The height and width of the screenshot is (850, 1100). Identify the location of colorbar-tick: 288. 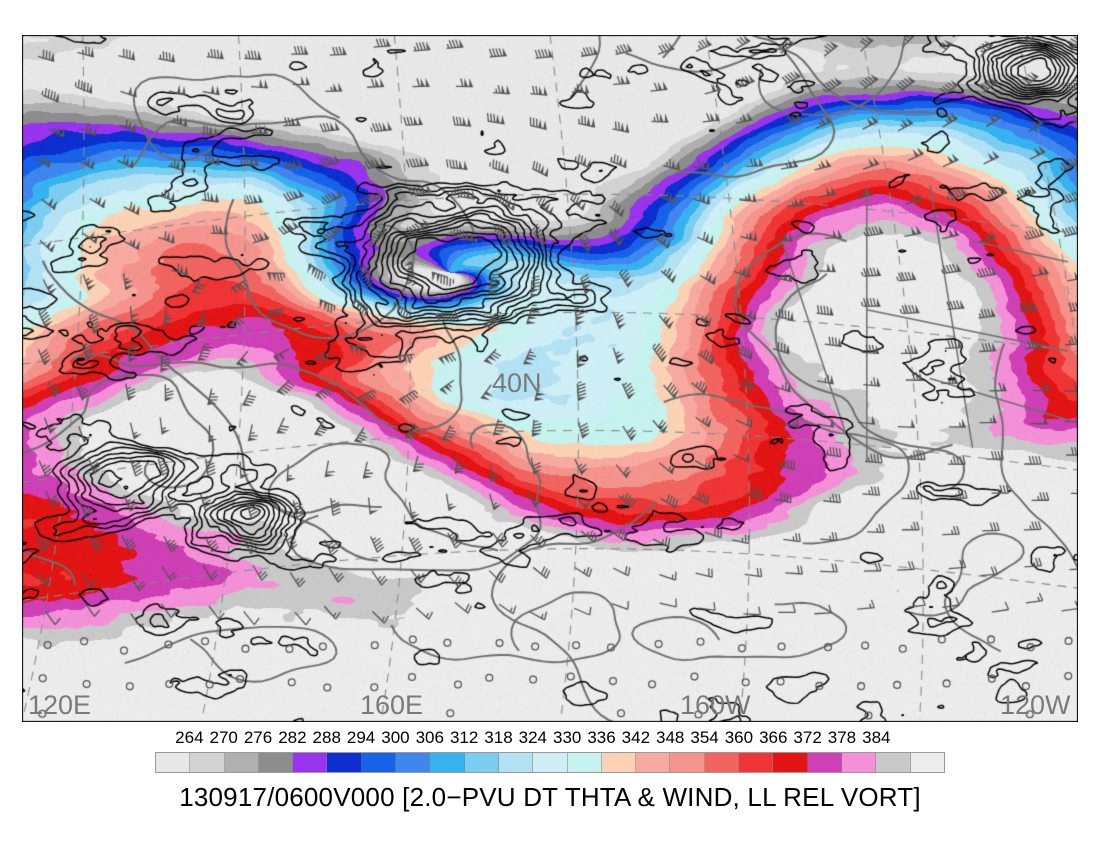
(326, 737).